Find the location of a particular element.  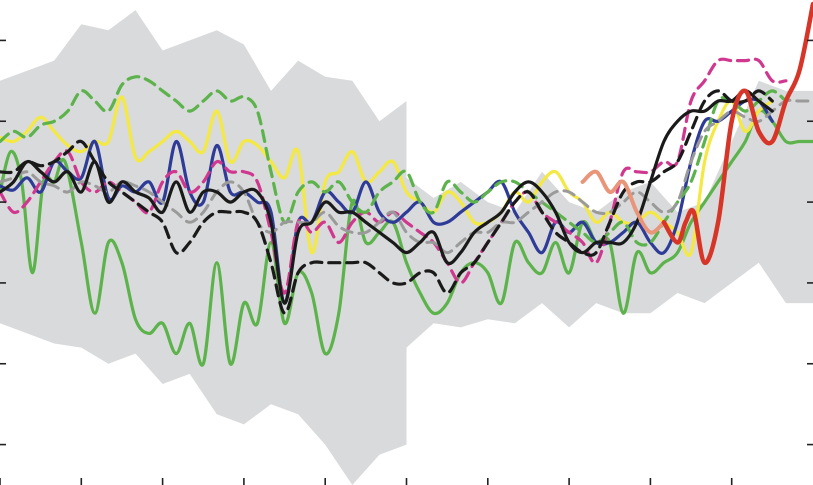

series-line-salmon is located at coordinates (623, 202).